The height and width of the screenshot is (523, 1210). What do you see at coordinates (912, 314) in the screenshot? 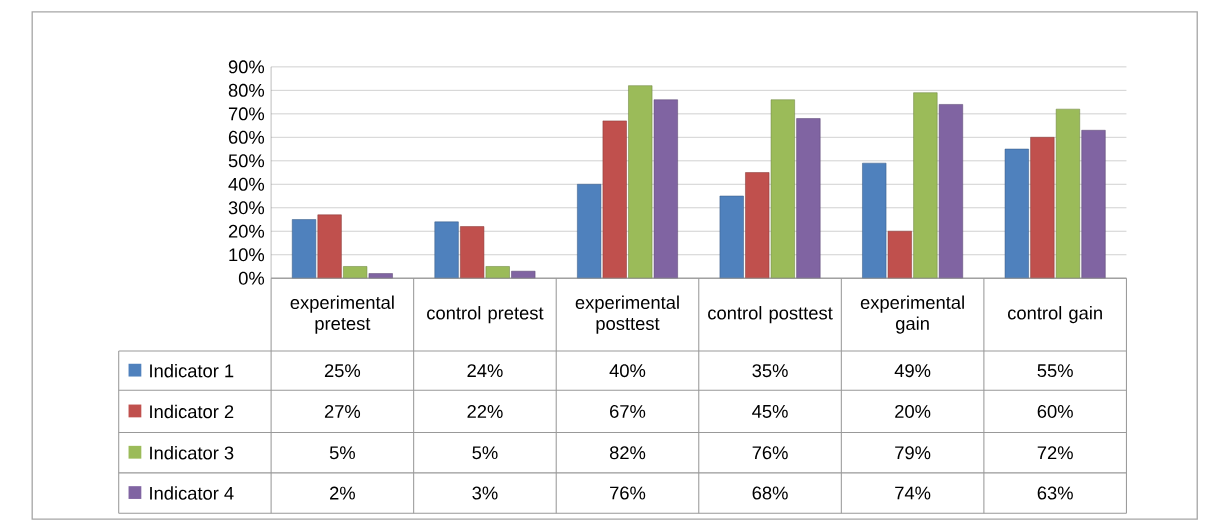
I see `x-tick-label: experimental gain` at bounding box center [912, 314].